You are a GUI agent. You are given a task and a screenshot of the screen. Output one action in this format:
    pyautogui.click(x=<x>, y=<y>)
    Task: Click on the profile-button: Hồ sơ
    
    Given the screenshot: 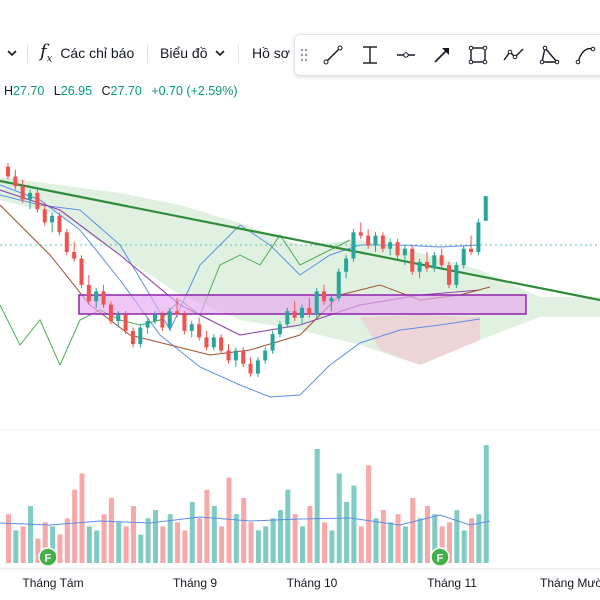 What is the action you would take?
    pyautogui.click(x=271, y=53)
    